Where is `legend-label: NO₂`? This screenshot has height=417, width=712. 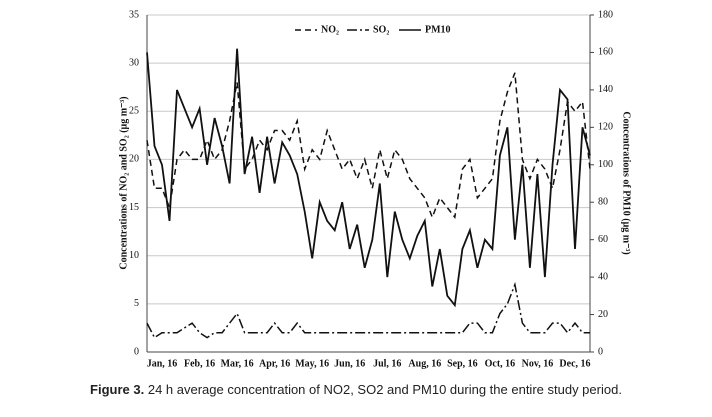 legend-label: NO₂ is located at coordinates (330, 29).